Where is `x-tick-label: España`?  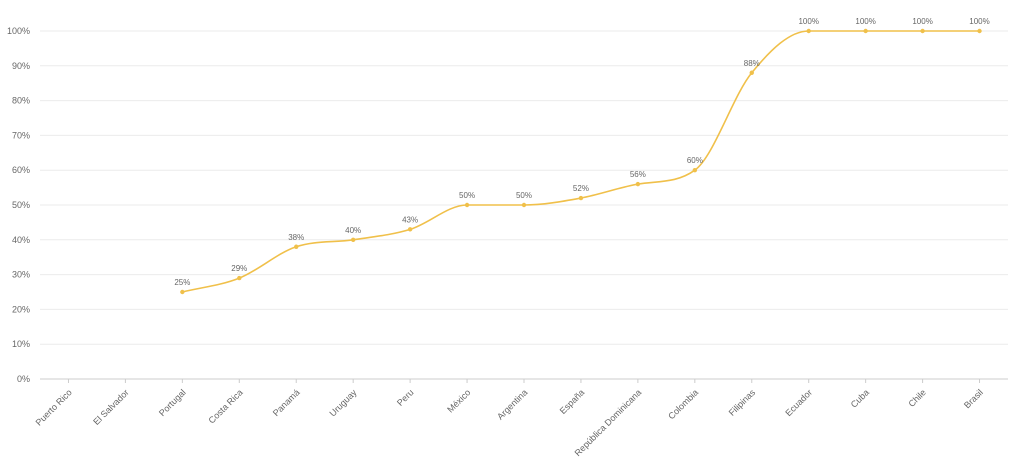 x-tick-label: España is located at coordinates (572, 401).